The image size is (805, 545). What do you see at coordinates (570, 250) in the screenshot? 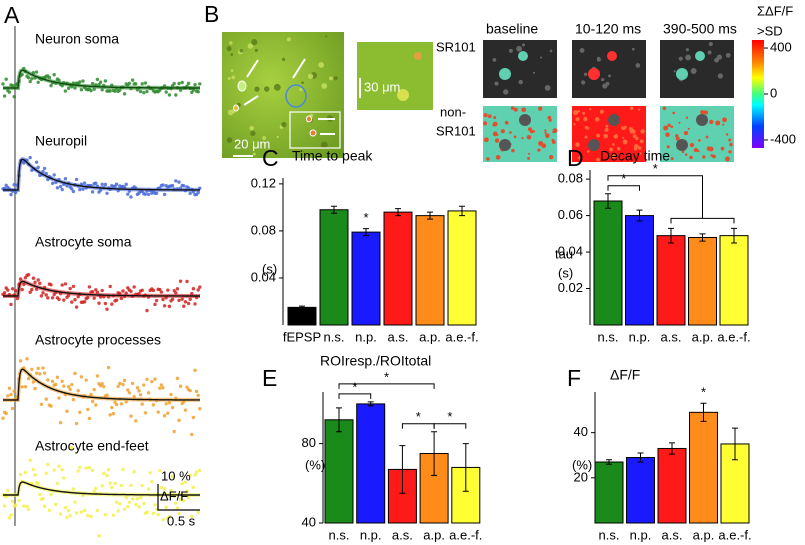
I see `y-tick-label: 0.04` at bounding box center [570, 250].